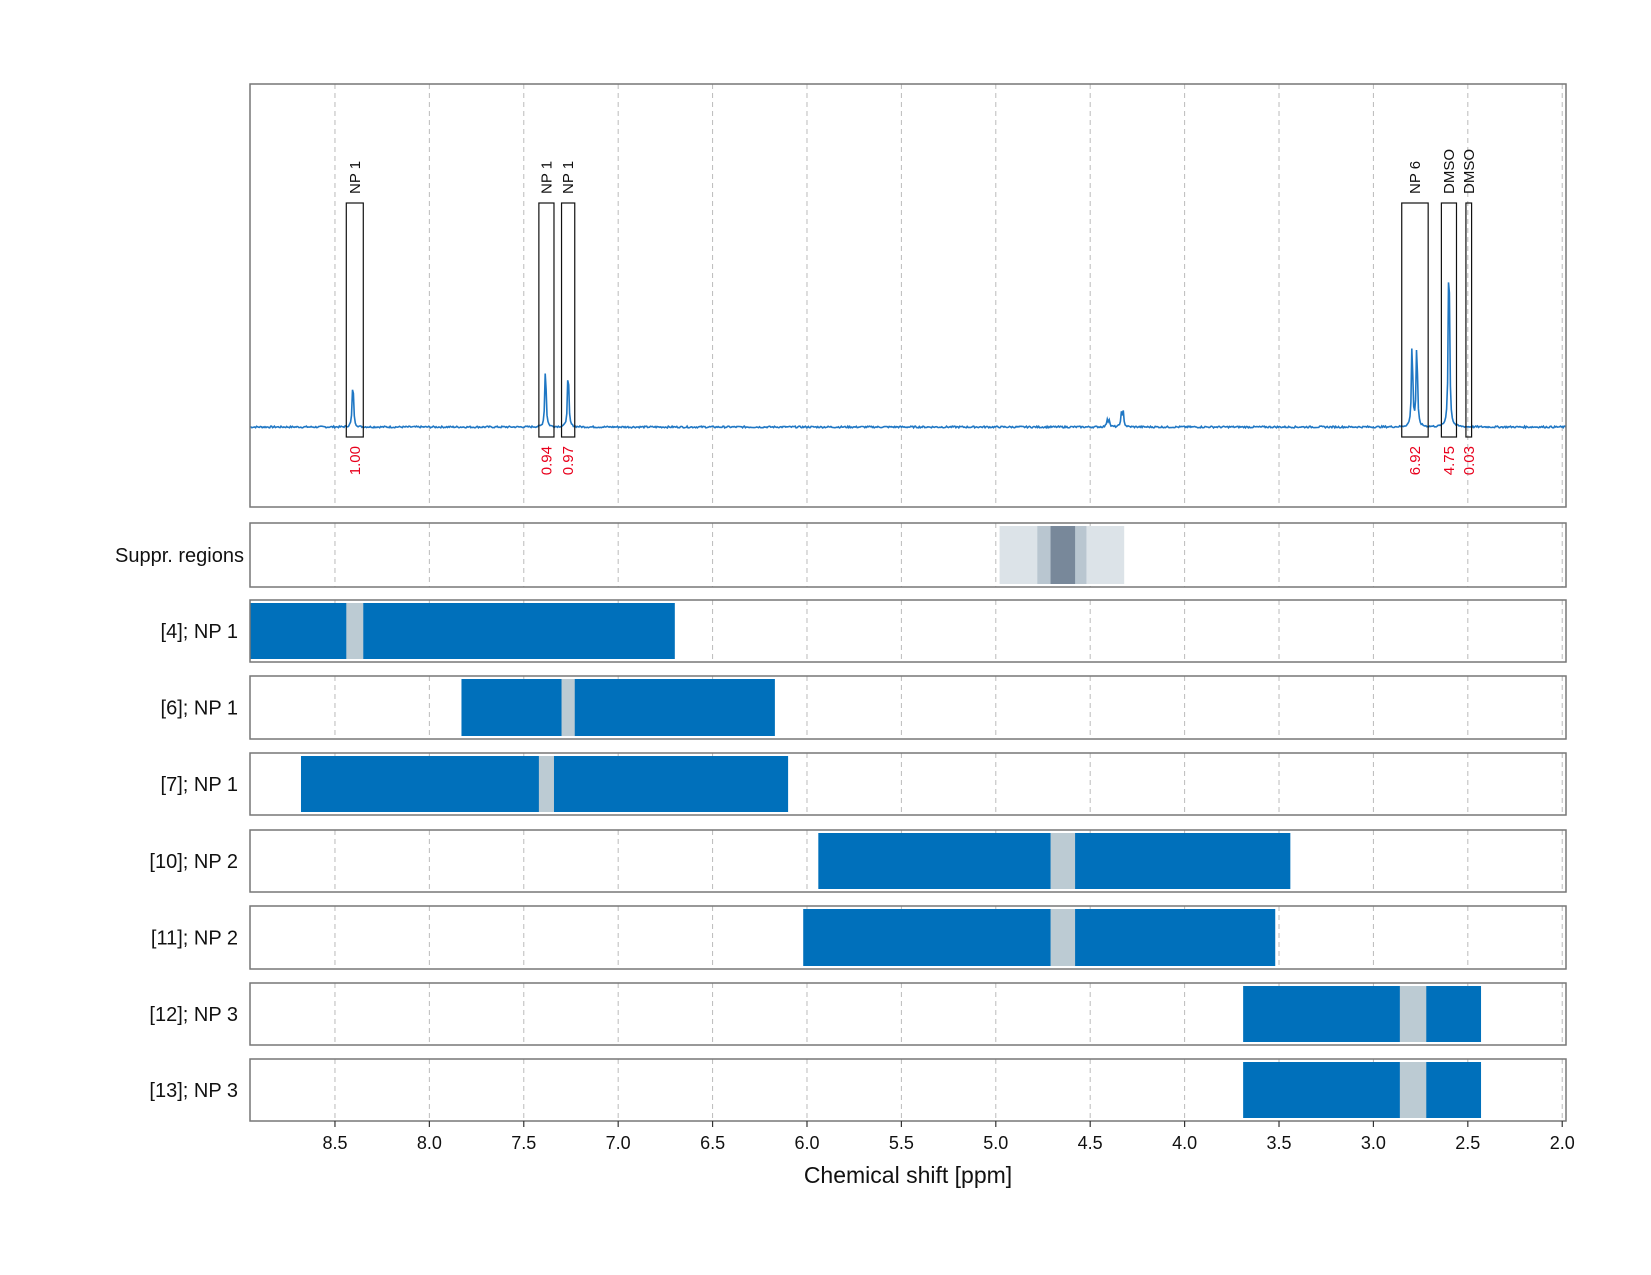 The width and height of the screenshot is (1651, 1275). I want to click on suppression-label: Suppr. regions, so click(179, 556).